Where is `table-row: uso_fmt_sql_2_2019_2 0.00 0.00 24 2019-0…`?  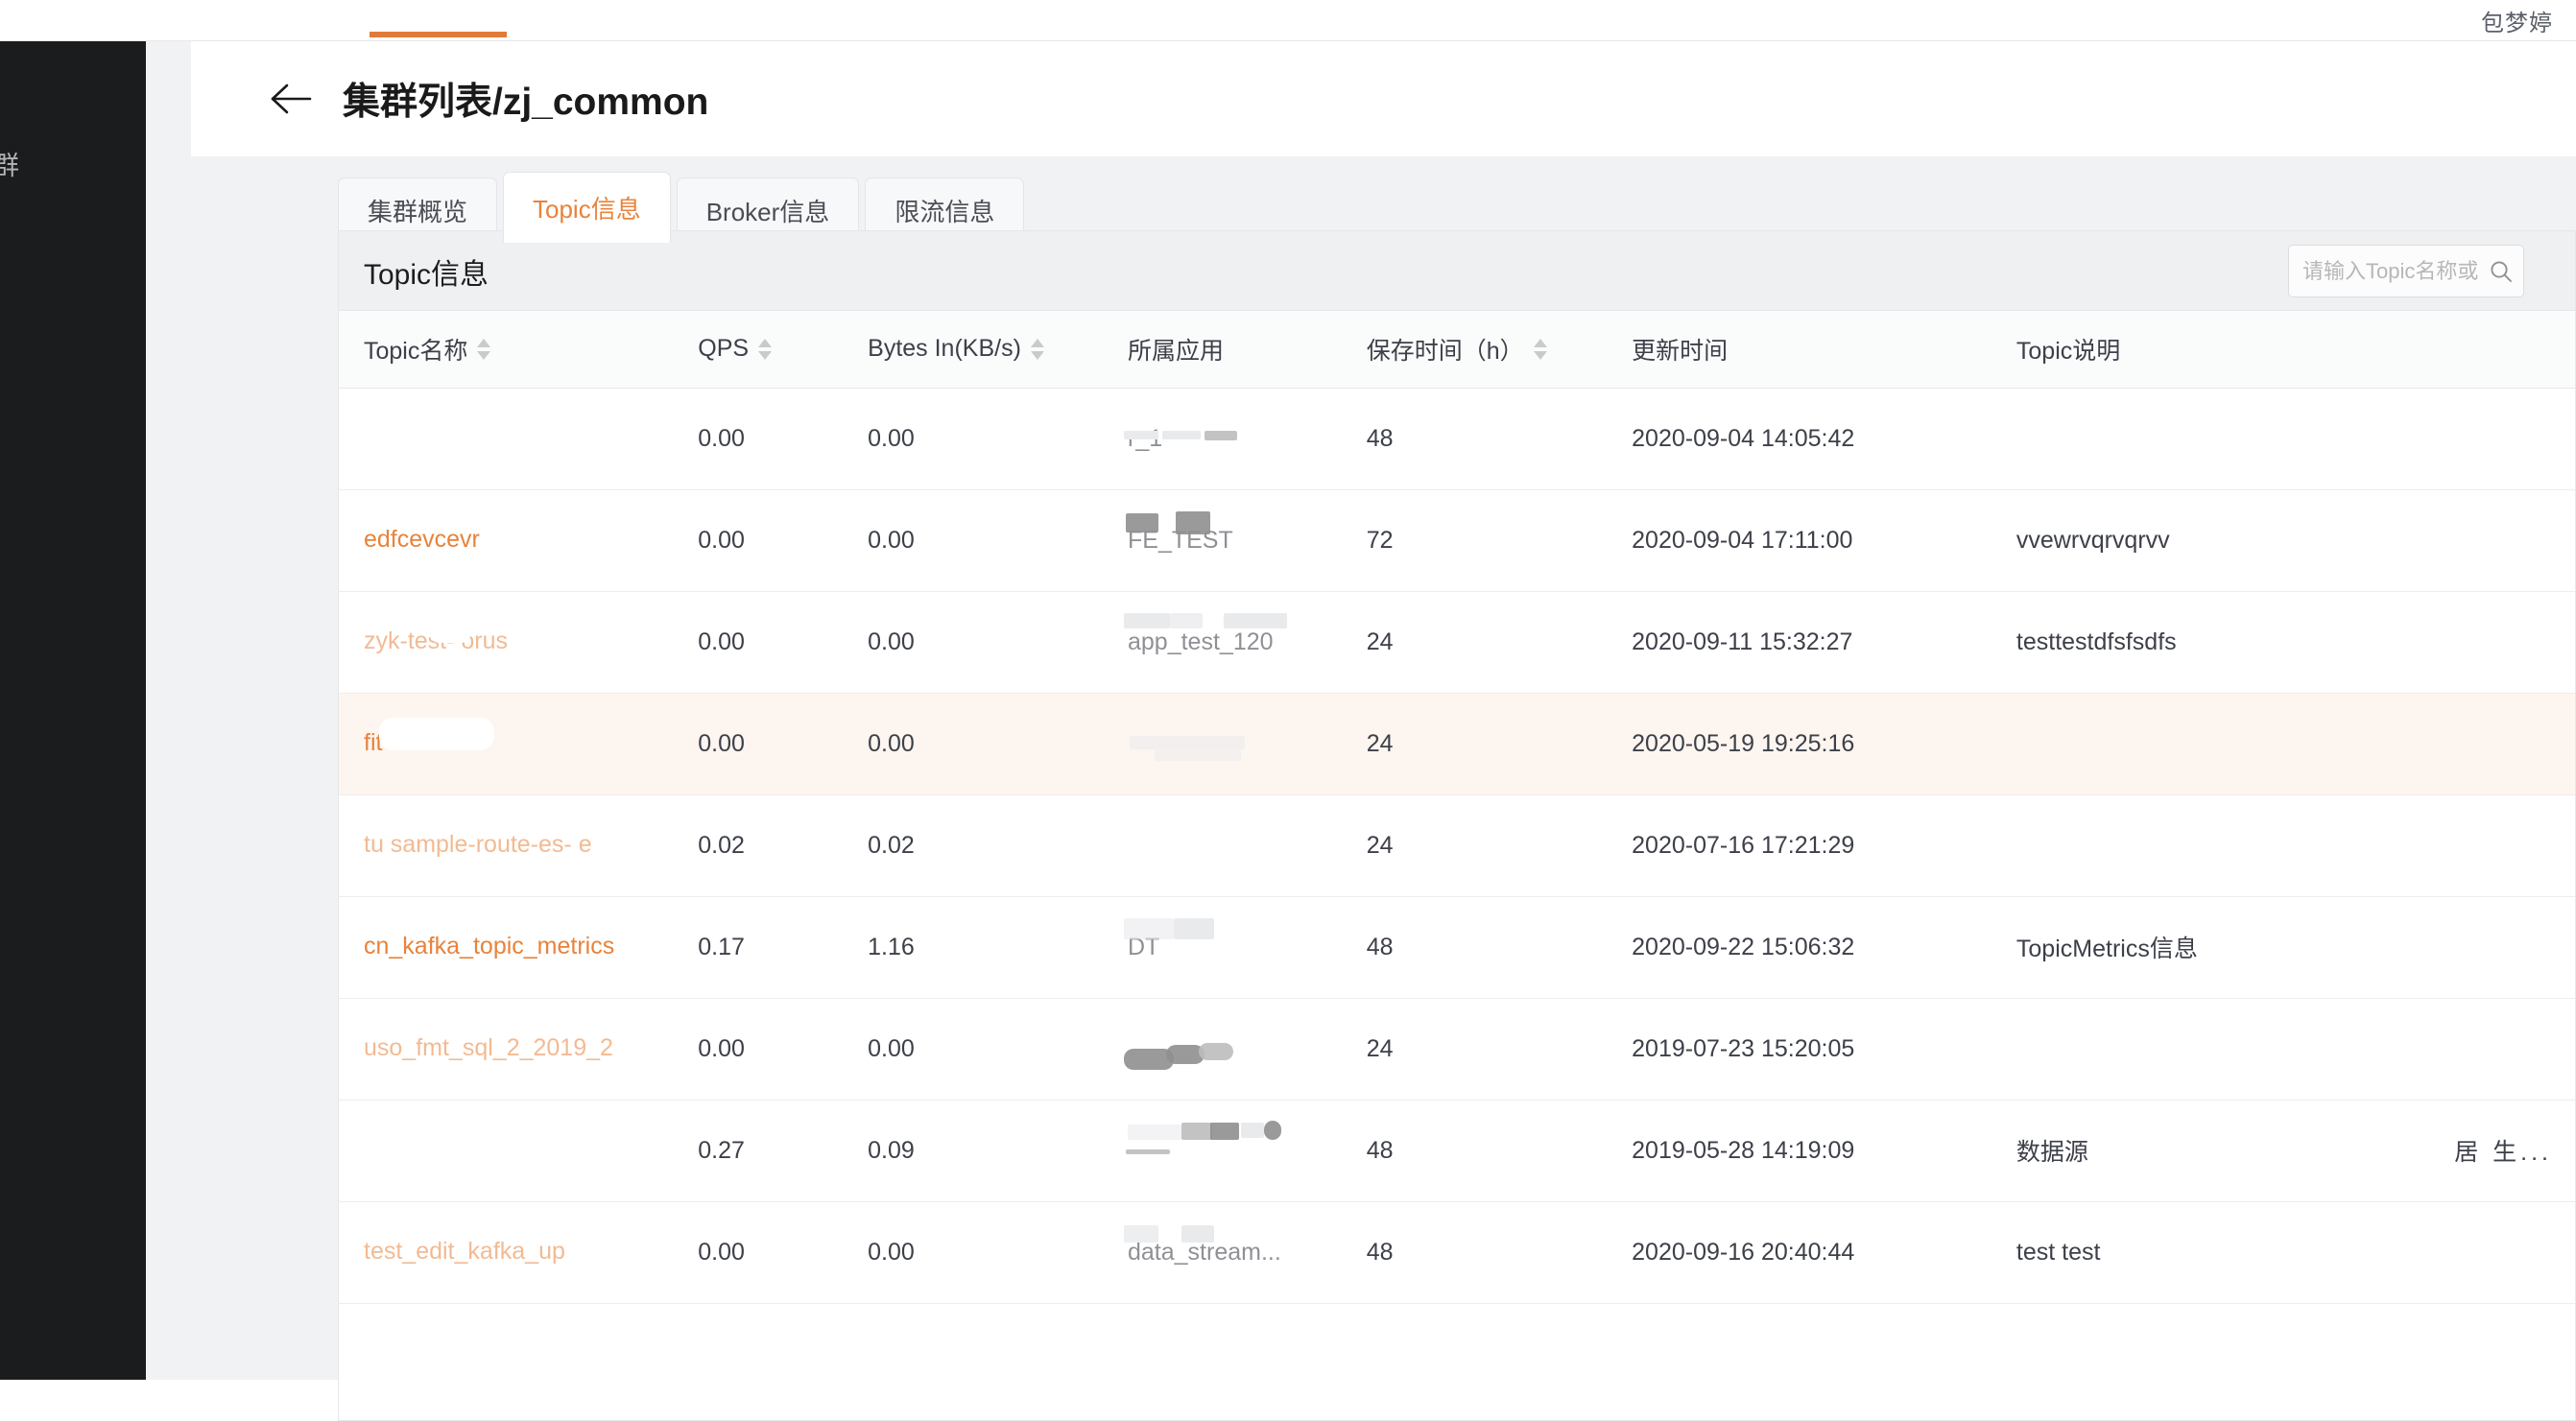 table-row: uso_fmt_sql_2_2019_2 0.00 0.00 24 2019-0… is located at coordinates (1457, 1049).